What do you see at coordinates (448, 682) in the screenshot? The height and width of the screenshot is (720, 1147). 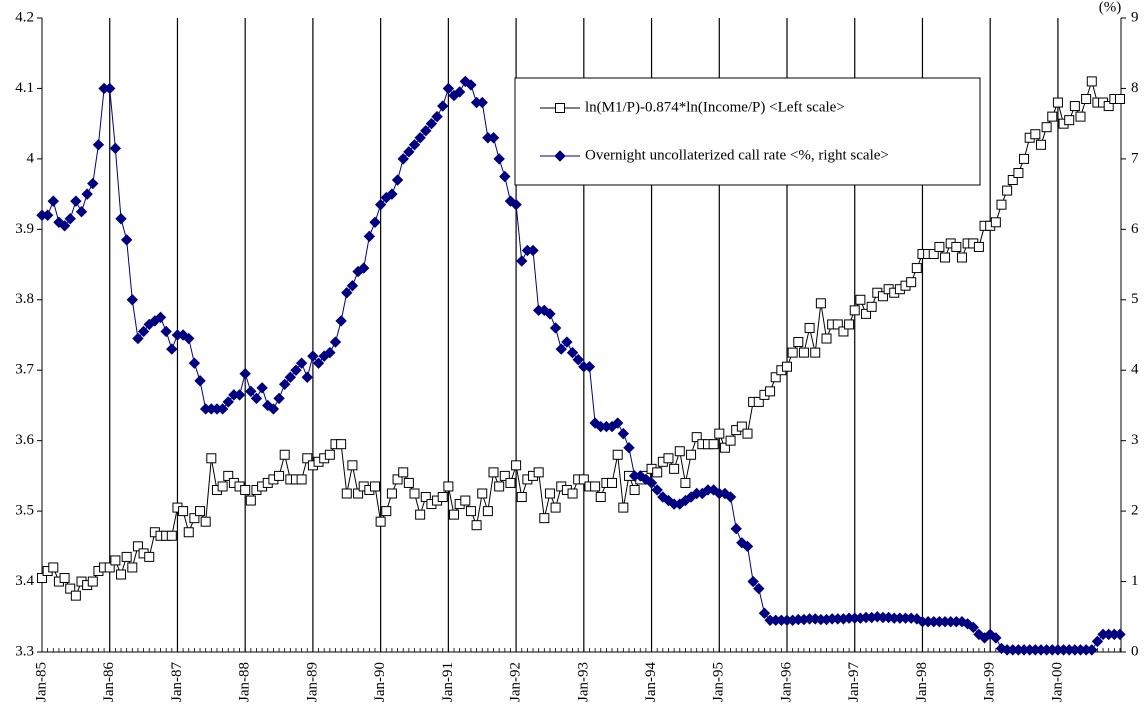 I see `x-tick-label: Jan-91` at bounding box center [448, 682].